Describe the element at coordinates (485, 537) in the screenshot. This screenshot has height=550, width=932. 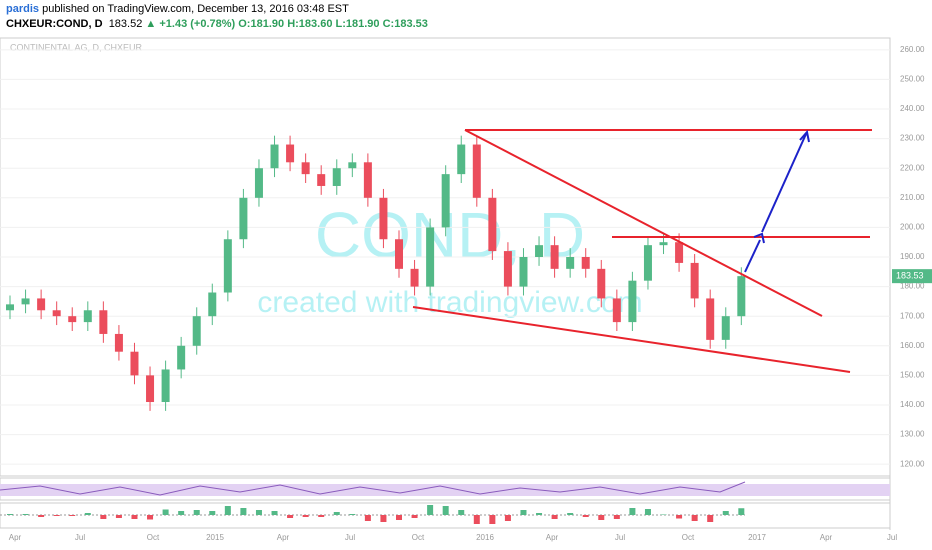
I see `x-tick-label: 2016` at that location.